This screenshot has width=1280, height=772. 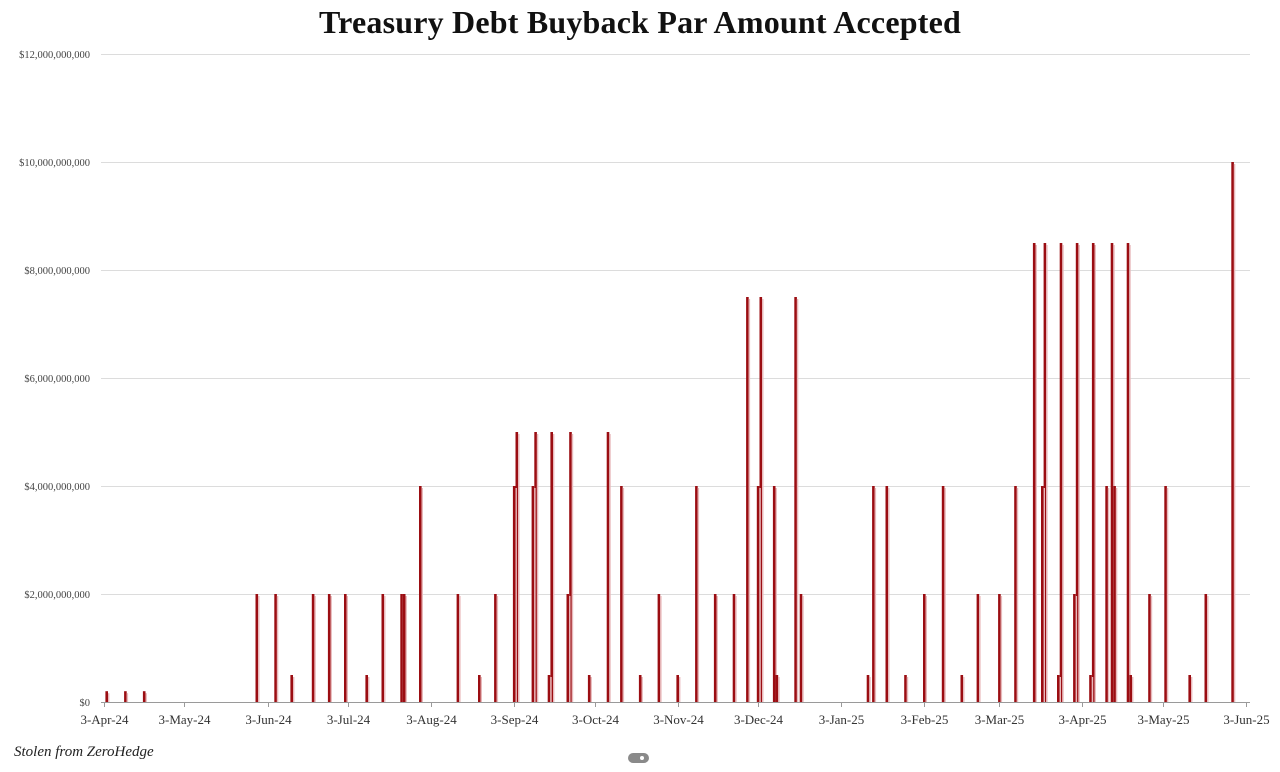 I want to click on y-tick-label: $6,000,000,000, so click(x=57, y=379).